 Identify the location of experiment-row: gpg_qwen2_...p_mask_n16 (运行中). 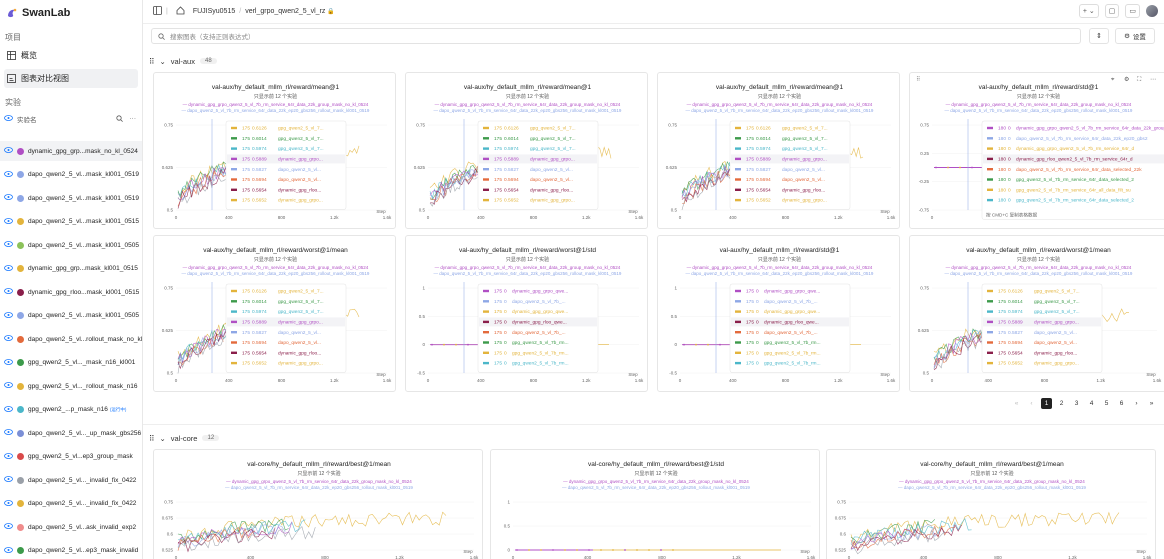
(71, 410).